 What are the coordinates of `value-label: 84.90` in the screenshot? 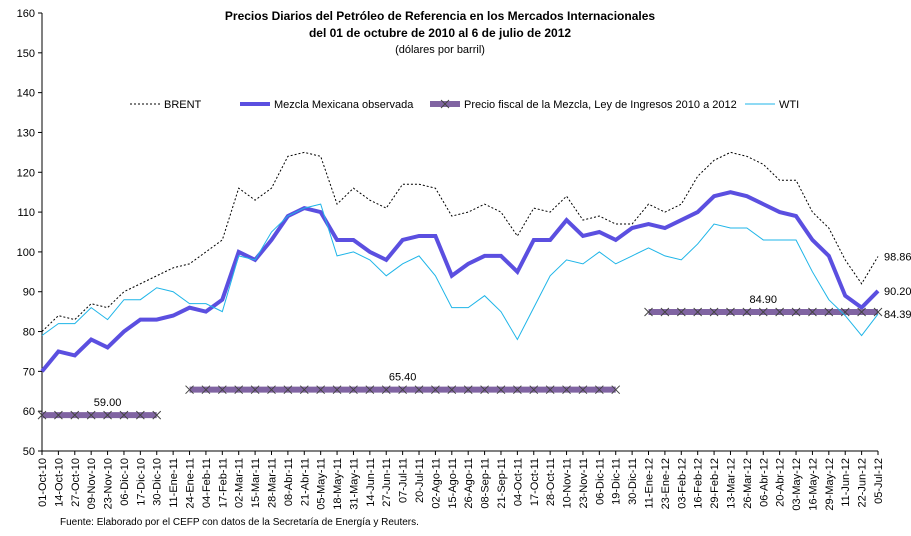 It's located at (763, 300).